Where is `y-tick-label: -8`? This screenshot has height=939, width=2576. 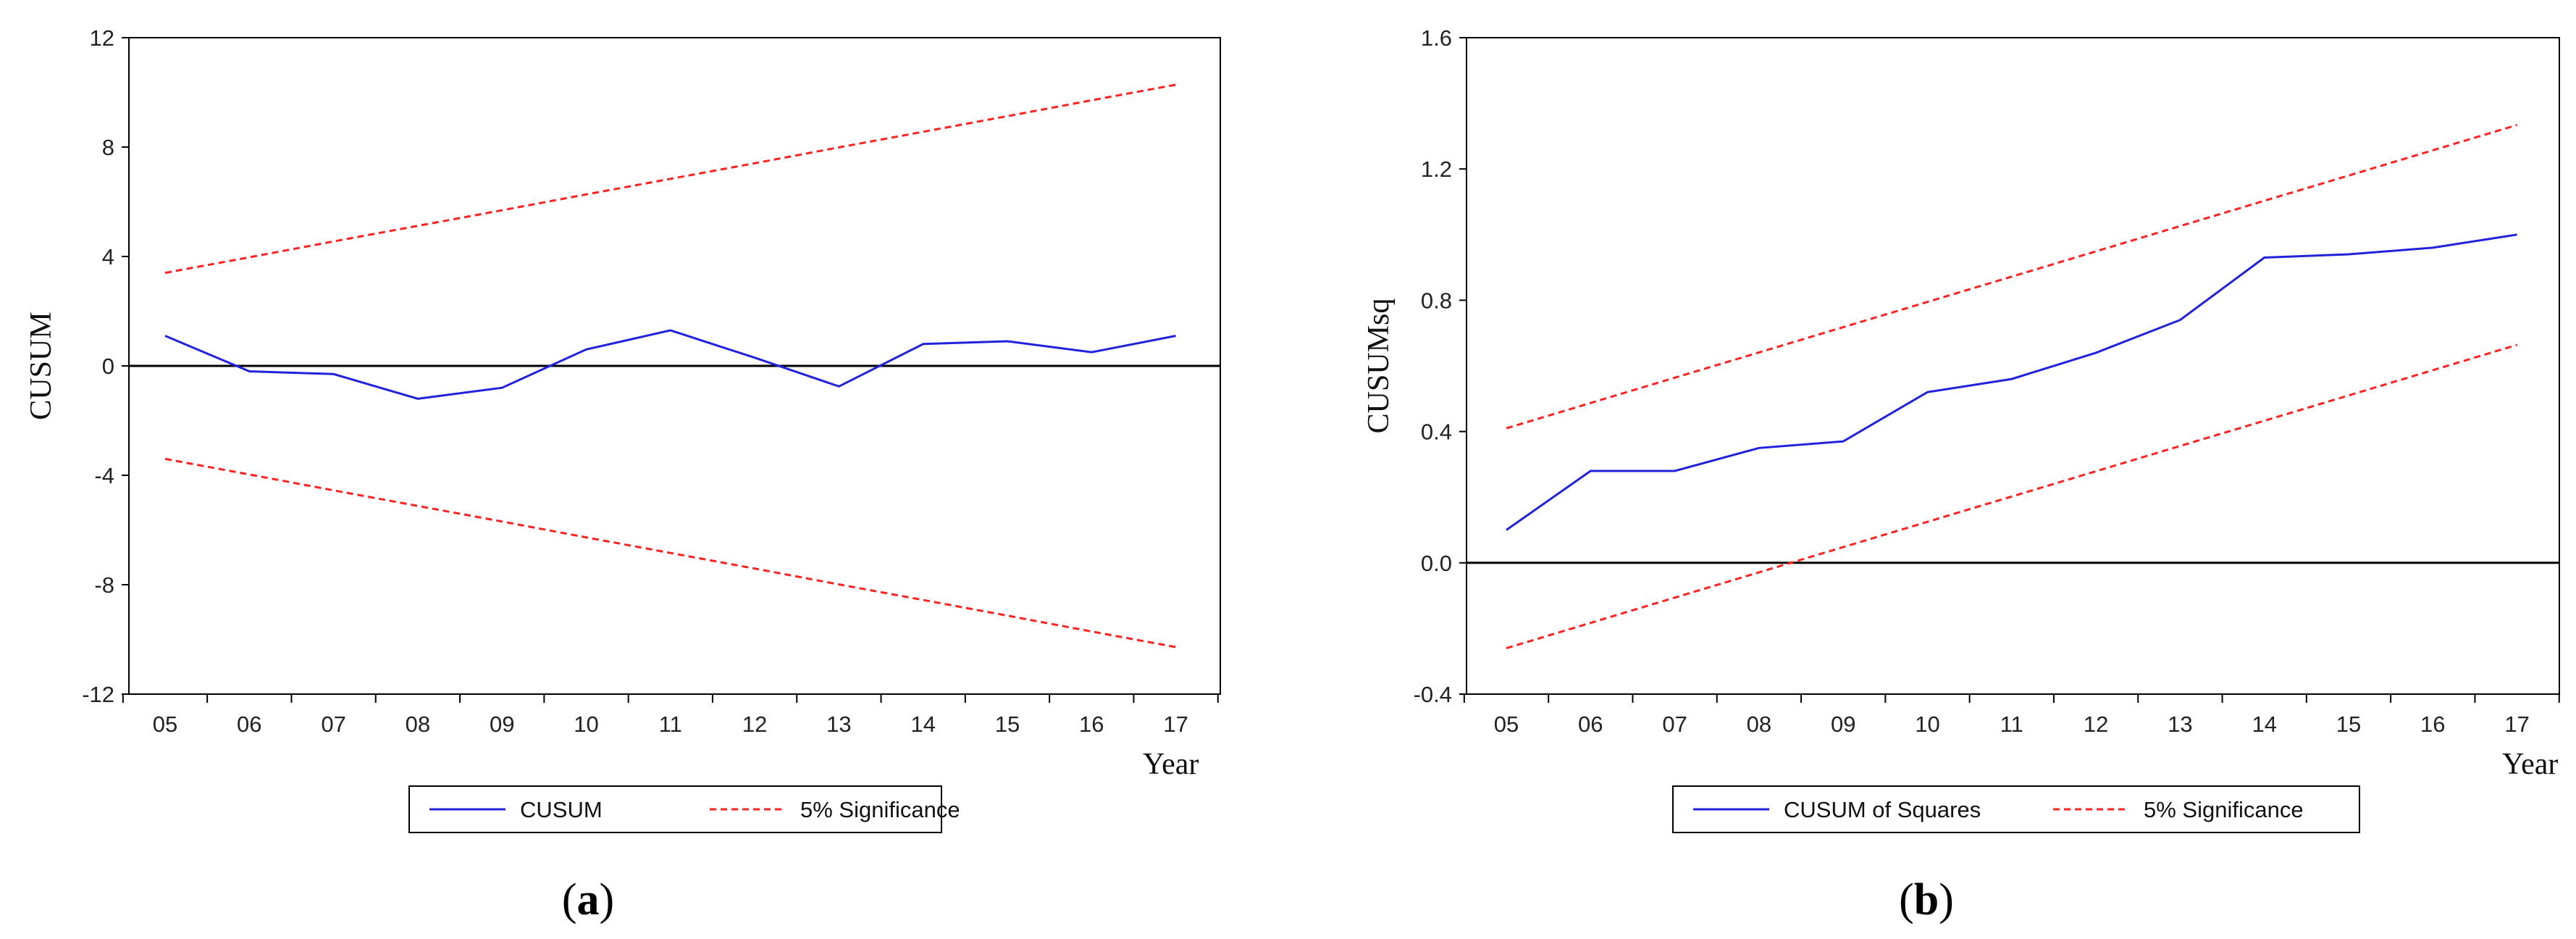
y-tick-label: -8 is located at coordinates (104, 585).